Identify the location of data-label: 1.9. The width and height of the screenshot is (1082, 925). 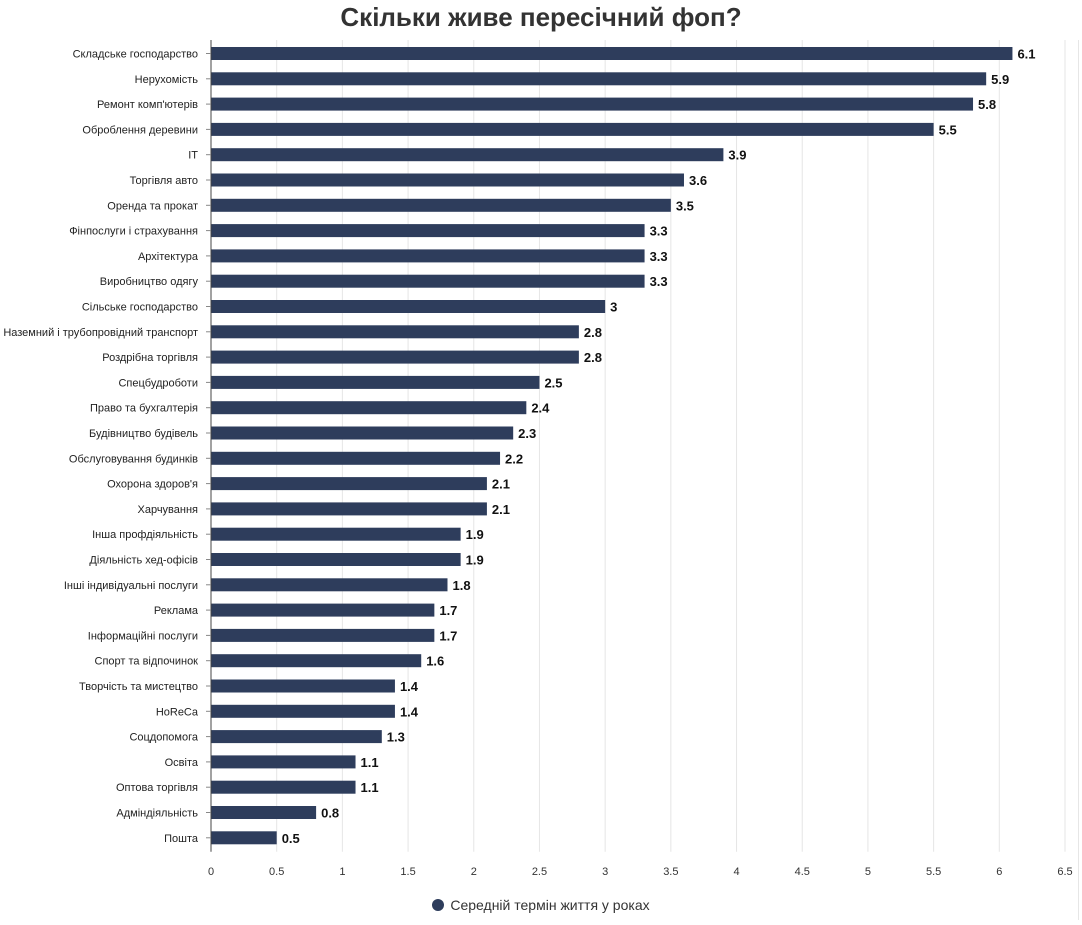
(475, 534).